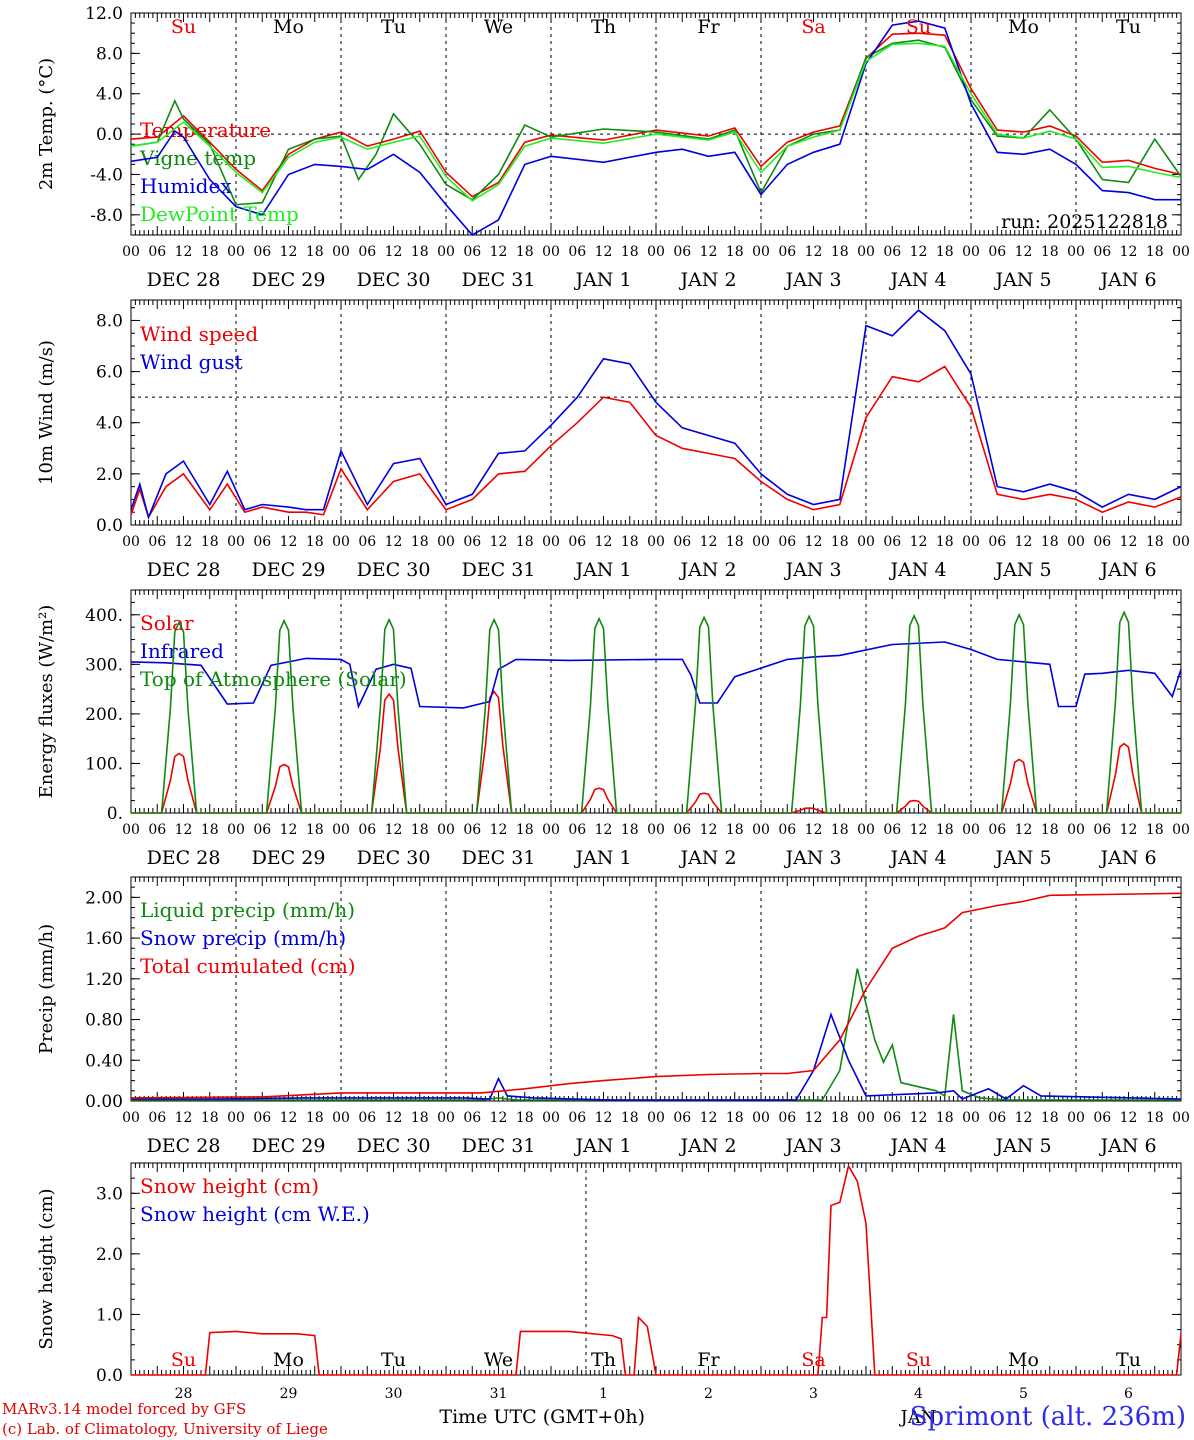 Image resolution: width=1194 pixels, height=1440 pixels. I want to click on day-label: JAN 6, so click(1127, 280).